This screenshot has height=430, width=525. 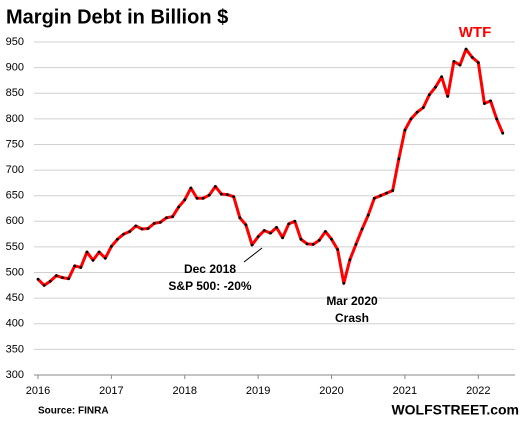 I want to click on x-tick-label: 2021, so click(x=405, y=391).